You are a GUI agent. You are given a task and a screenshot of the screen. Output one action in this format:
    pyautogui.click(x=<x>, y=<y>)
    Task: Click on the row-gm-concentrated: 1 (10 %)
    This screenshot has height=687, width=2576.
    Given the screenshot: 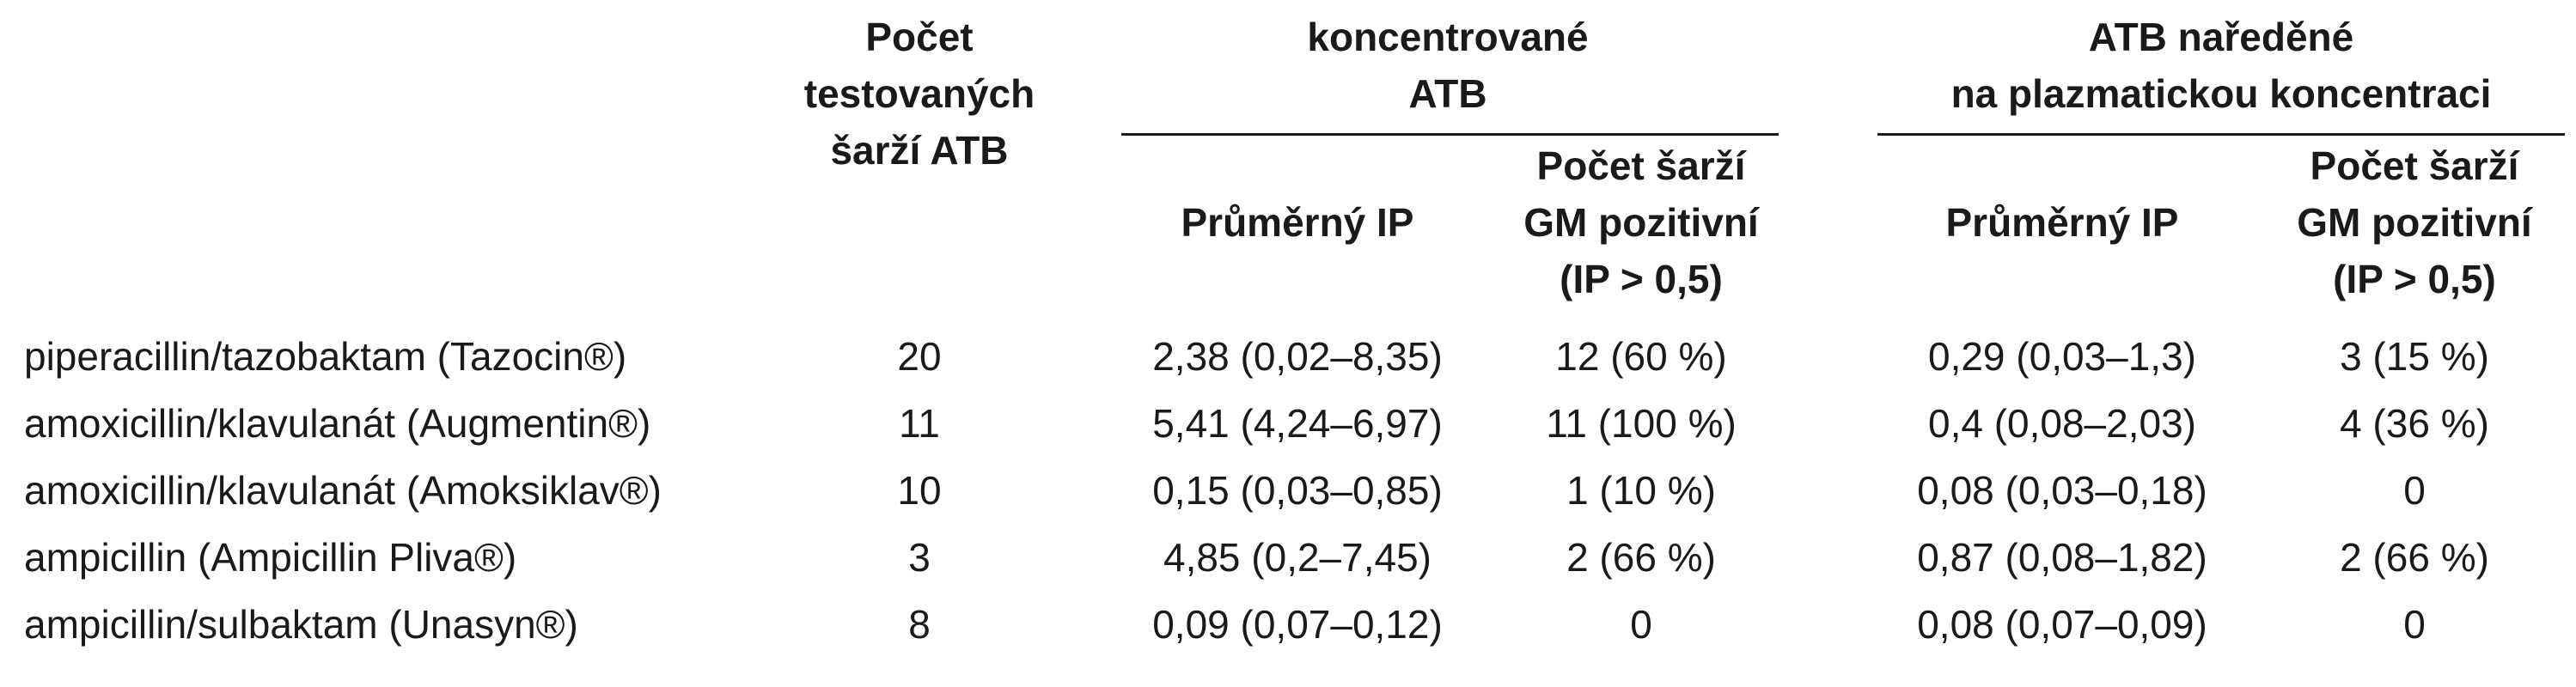 What is the action you would take?
    pyautogui.click(x=1641, y=490)
    